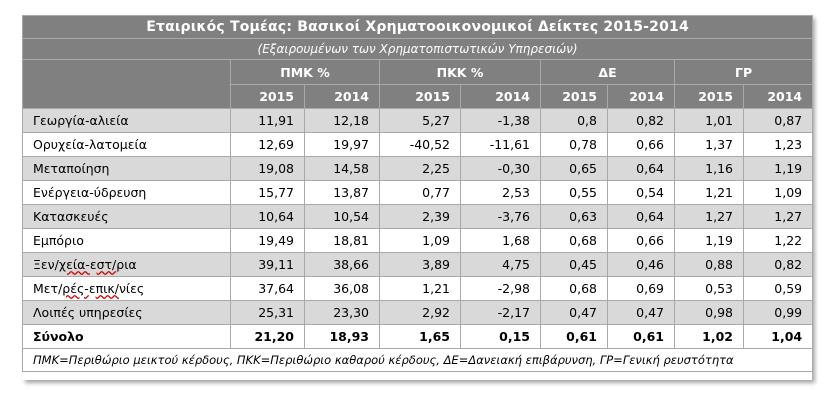 The width and height of the screenshot is (833, 400). I want to click on value-cell: 0,45, so click(574, 264).